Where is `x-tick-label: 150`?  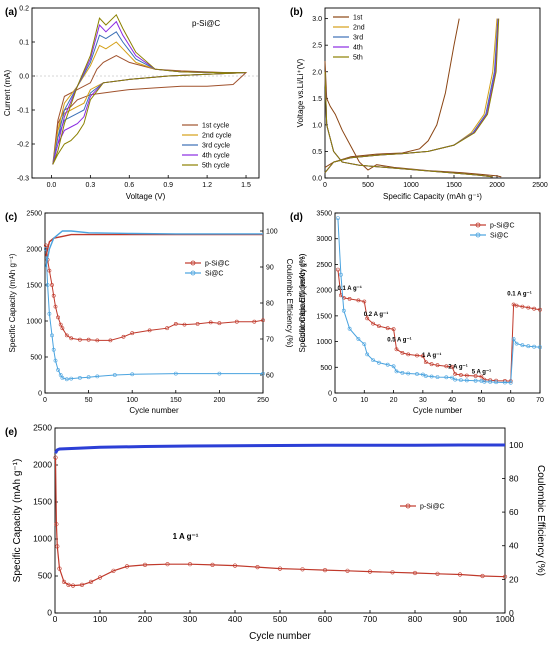 x-tick-label: 150 is located at coordinates (176, 400).